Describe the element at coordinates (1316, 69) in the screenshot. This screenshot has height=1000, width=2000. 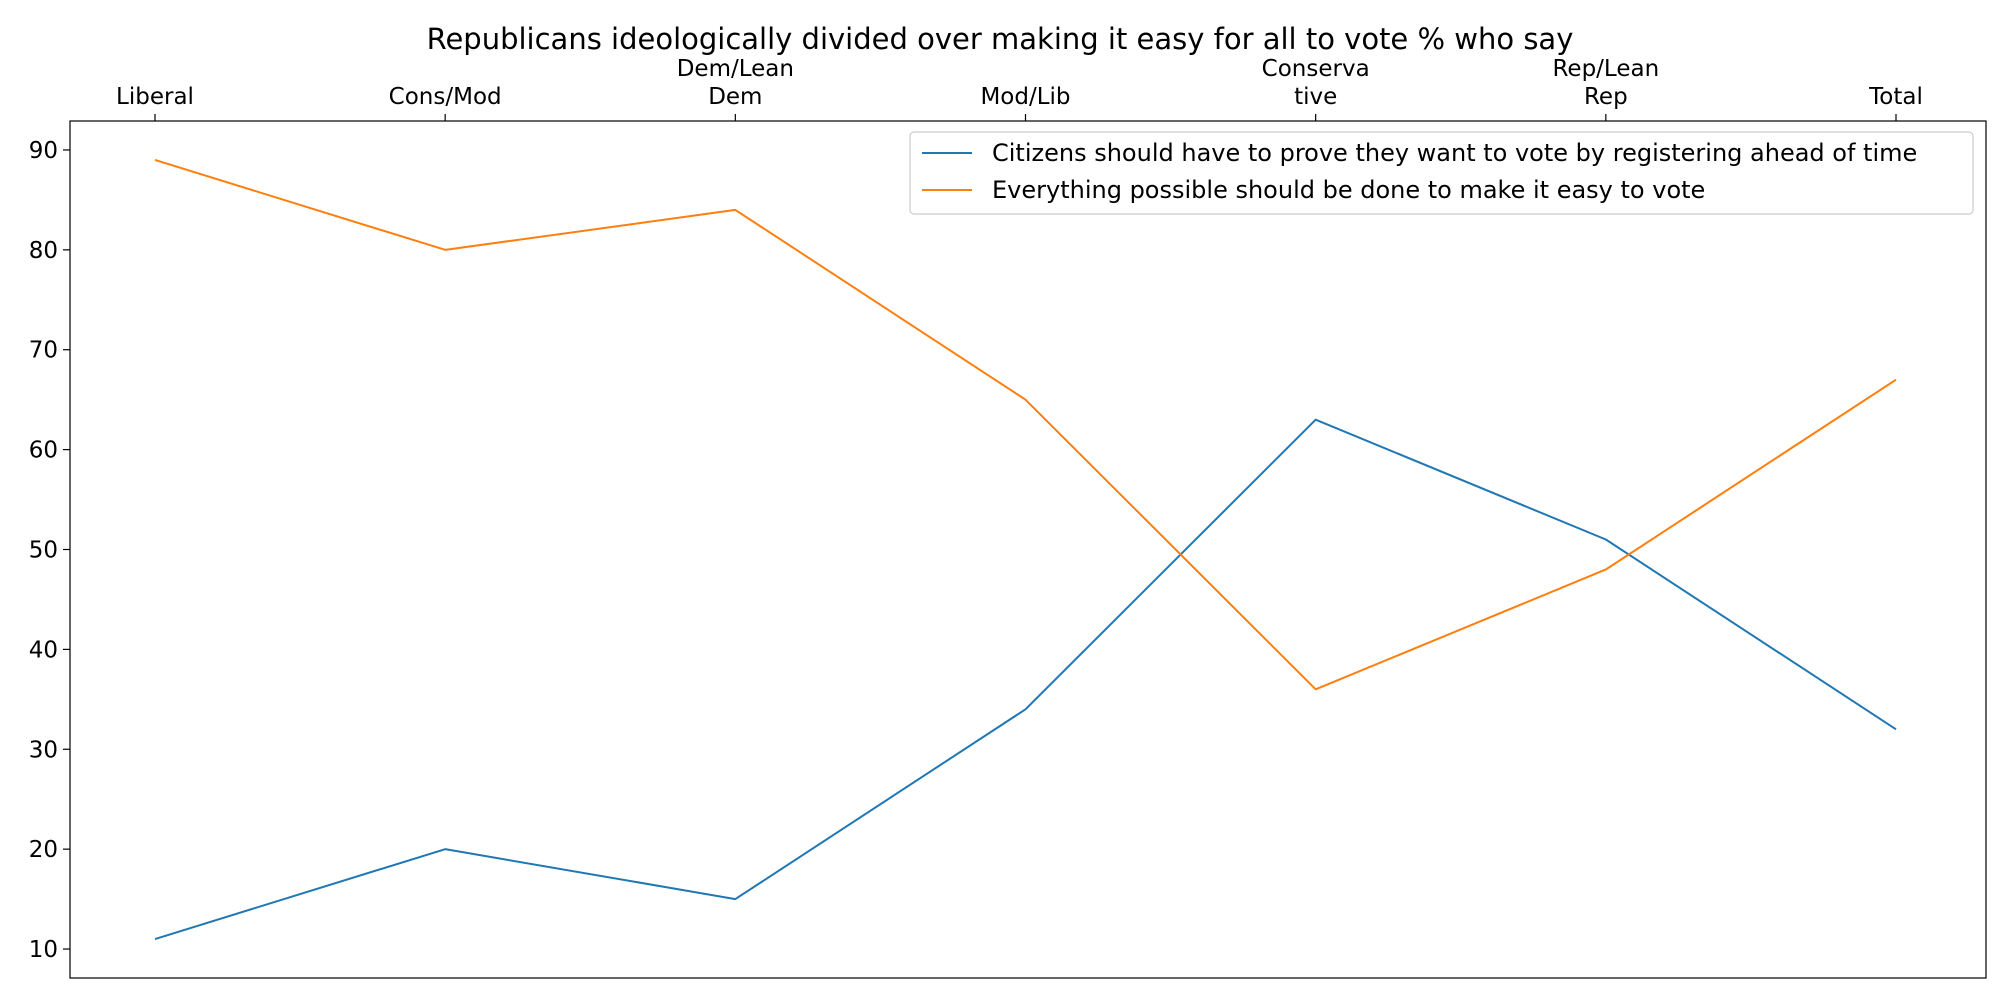
I see `x-tick-label: Conserva` at that location.